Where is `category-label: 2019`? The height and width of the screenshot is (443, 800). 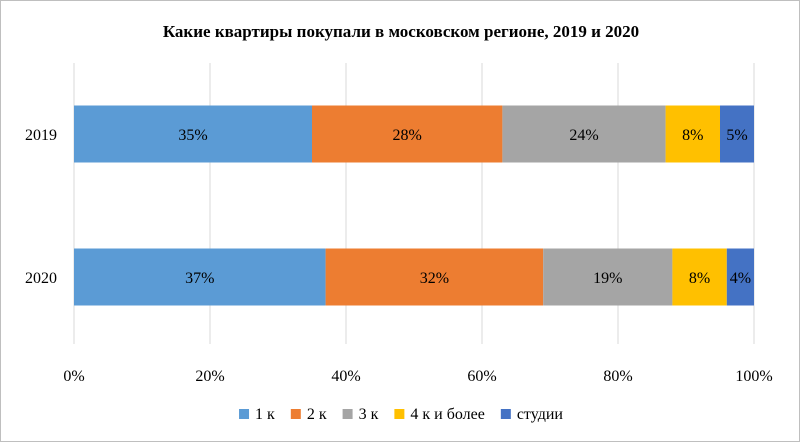 category-label: 2019 is located at coordinates (41, 135).